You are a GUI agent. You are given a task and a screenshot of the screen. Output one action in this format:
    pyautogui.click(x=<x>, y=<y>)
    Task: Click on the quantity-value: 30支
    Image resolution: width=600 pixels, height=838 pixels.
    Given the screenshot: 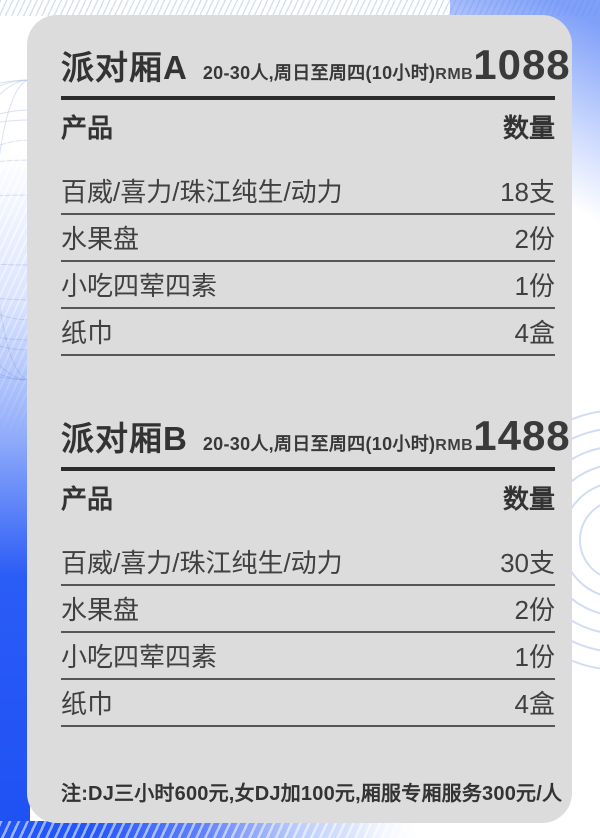 What is the action you would take?
    pyautogui.click(x=527, y=563)
    